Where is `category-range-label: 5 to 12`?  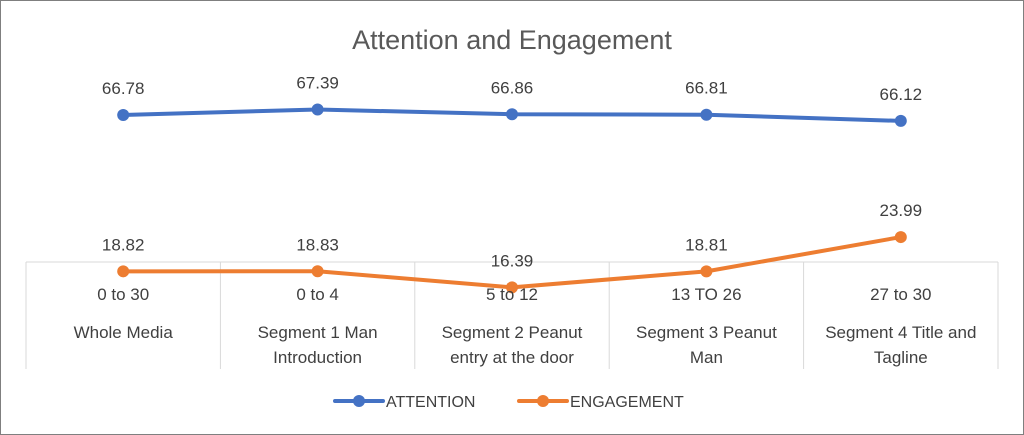
category-range-label: 5 to 12 is located at coordinates (512, 294).